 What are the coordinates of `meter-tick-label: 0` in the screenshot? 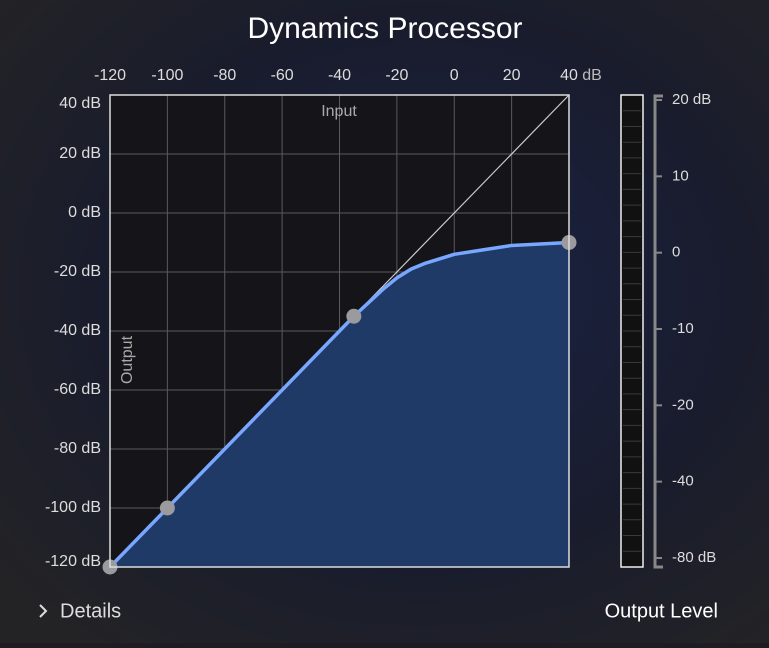 It's located at (676, 252).